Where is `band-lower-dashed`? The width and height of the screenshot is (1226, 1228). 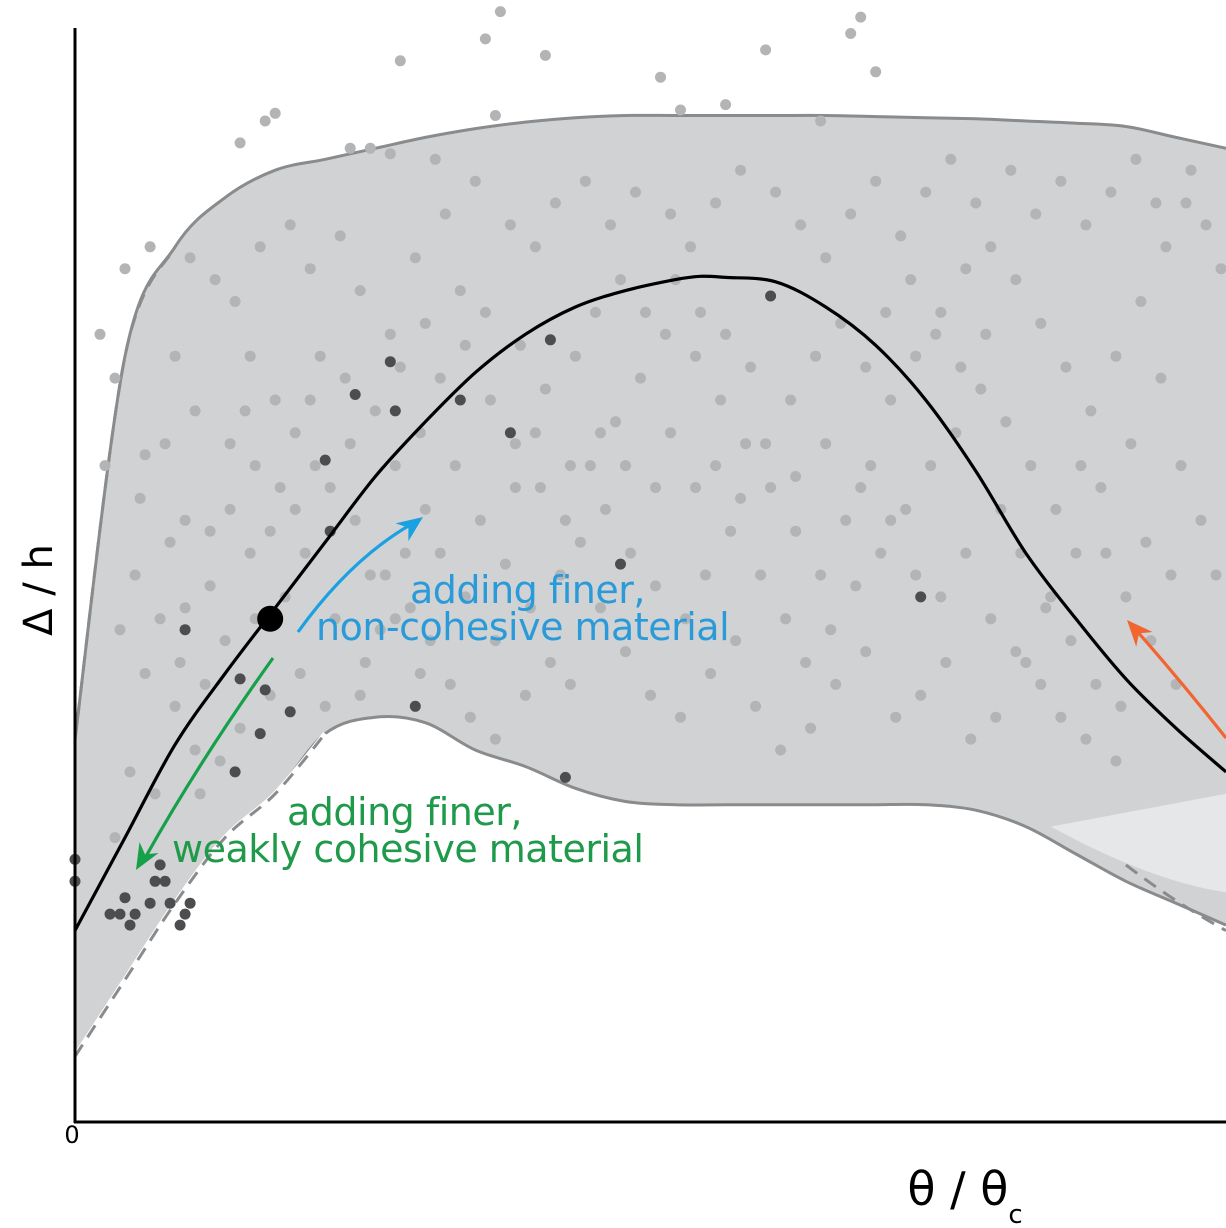
band-lower-dashed is located at coordinates (200, 895).